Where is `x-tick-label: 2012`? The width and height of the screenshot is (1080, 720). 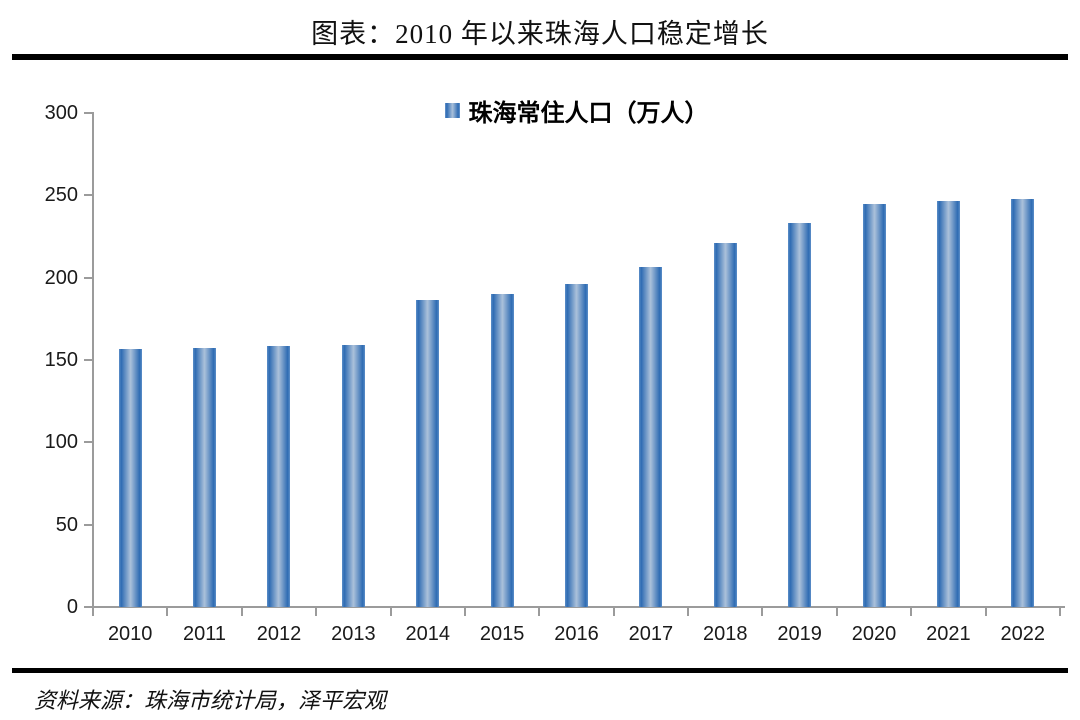 x-tick-label: 2012 is located at coordinates (279, 634).